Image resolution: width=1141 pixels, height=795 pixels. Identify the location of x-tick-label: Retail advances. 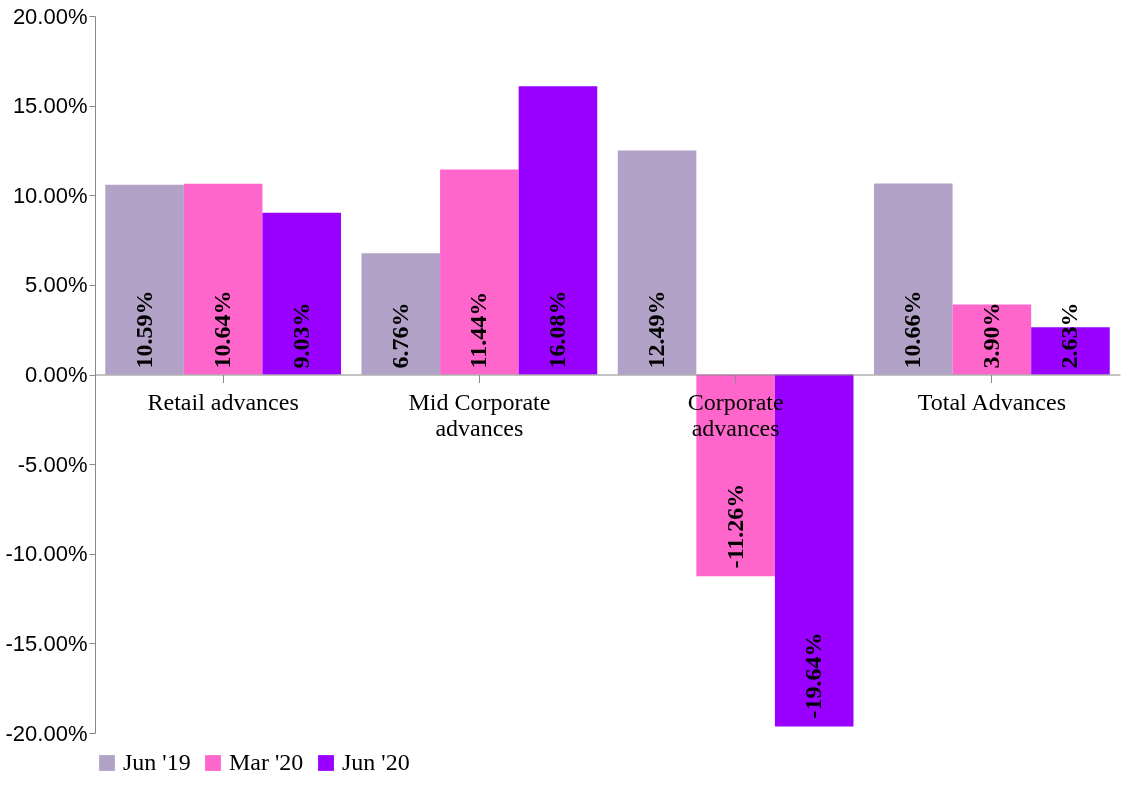
(223, 402).